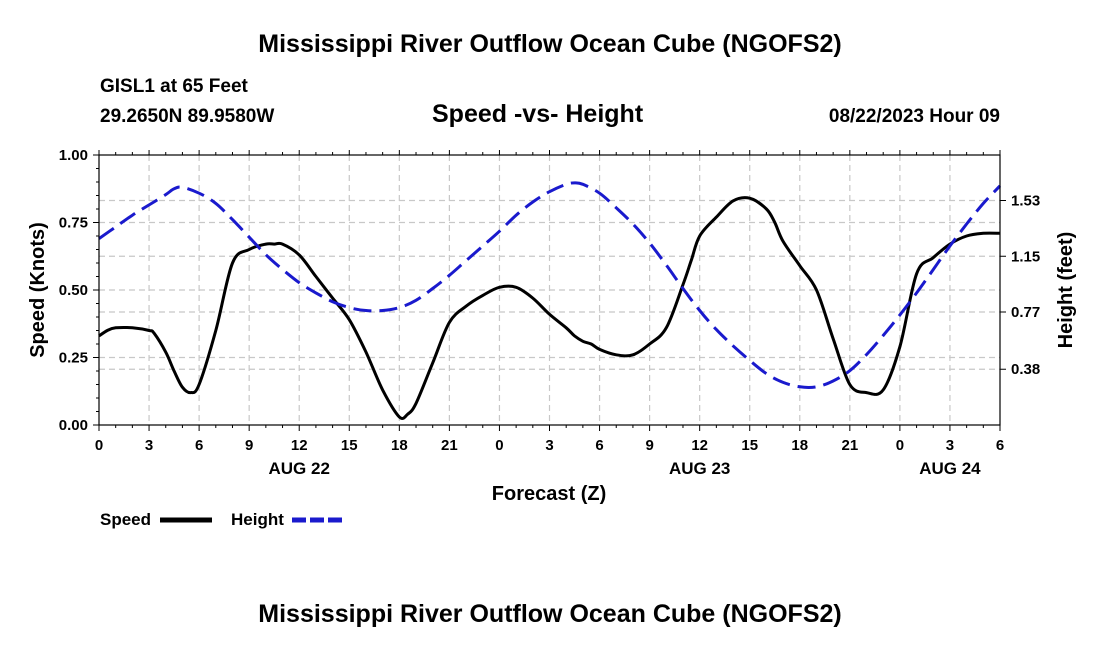 This screenshot has height=650, width=1100. I want to click on y-axis-label-left: Speed (Knots), so click(38, 290).